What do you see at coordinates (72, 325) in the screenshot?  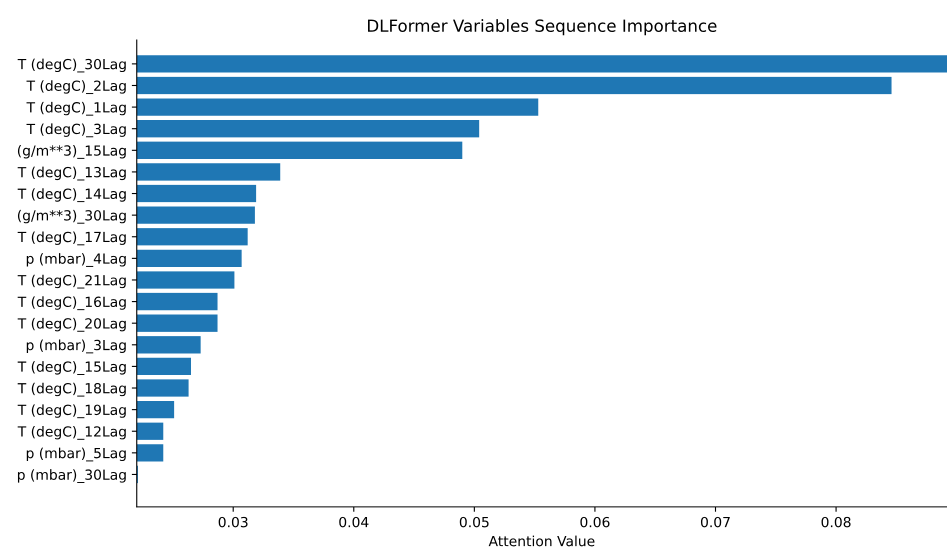 I see `y-tick-label: T (degC)_20Lag` at bounding box center [72, 325].